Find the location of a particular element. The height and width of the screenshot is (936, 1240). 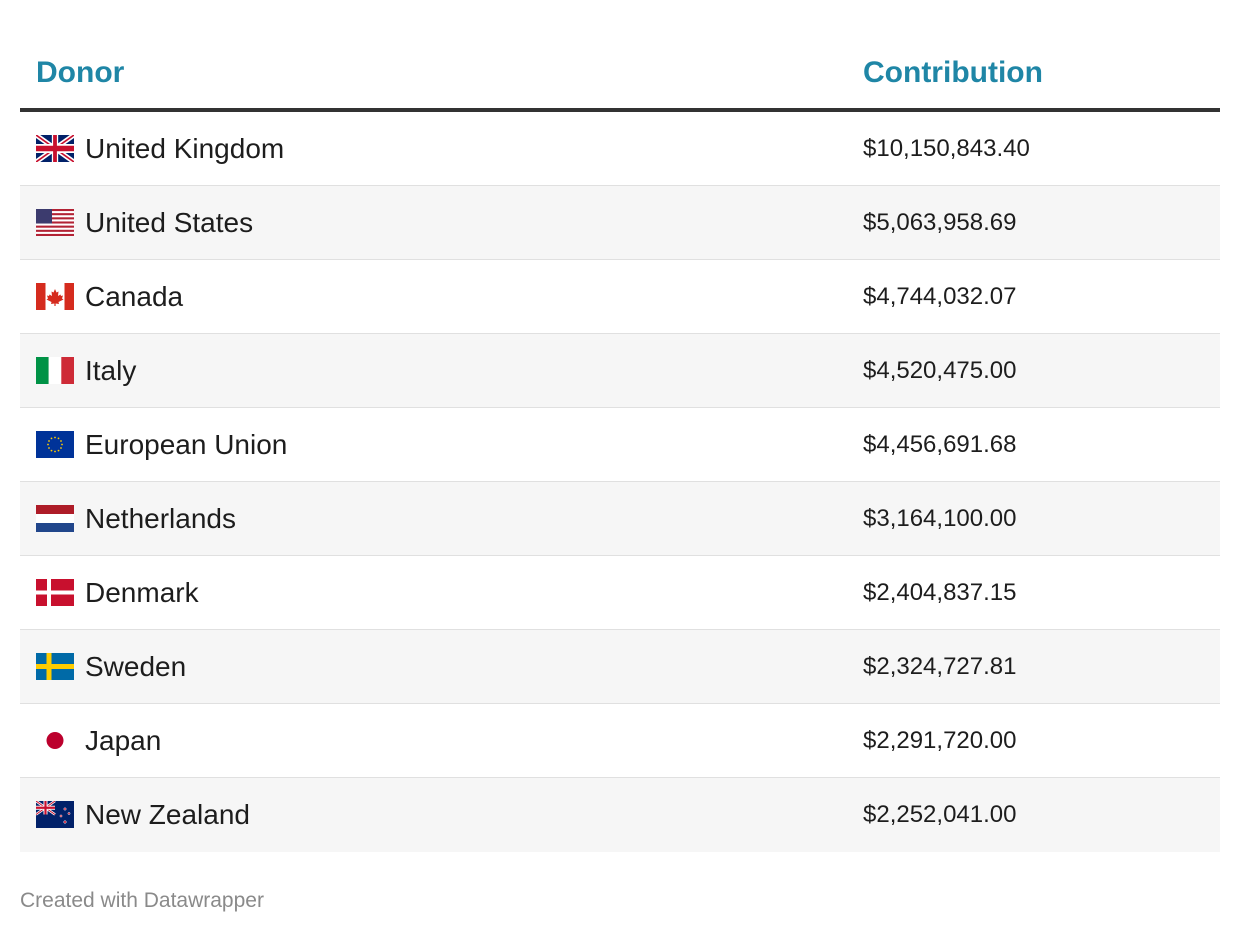

donor-name: Canada is located at coordinates (134, 296).